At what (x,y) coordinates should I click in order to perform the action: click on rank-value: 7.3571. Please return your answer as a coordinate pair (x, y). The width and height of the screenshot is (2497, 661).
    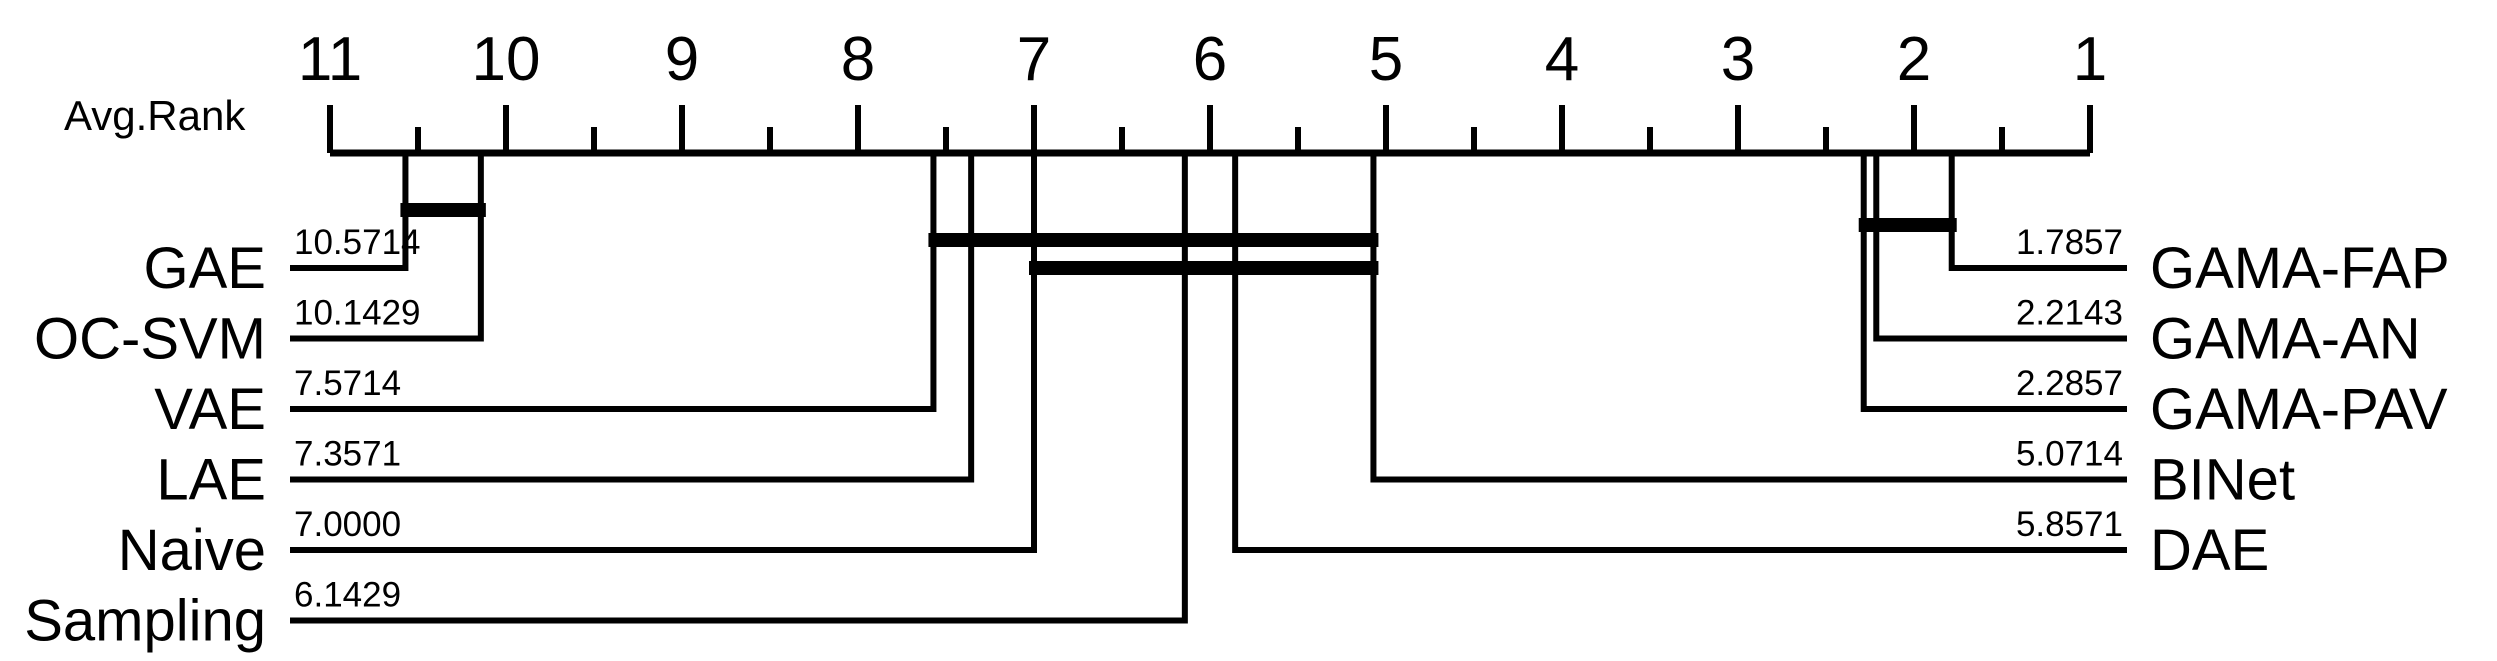
    Looking at the image, I should click on (347, 454).